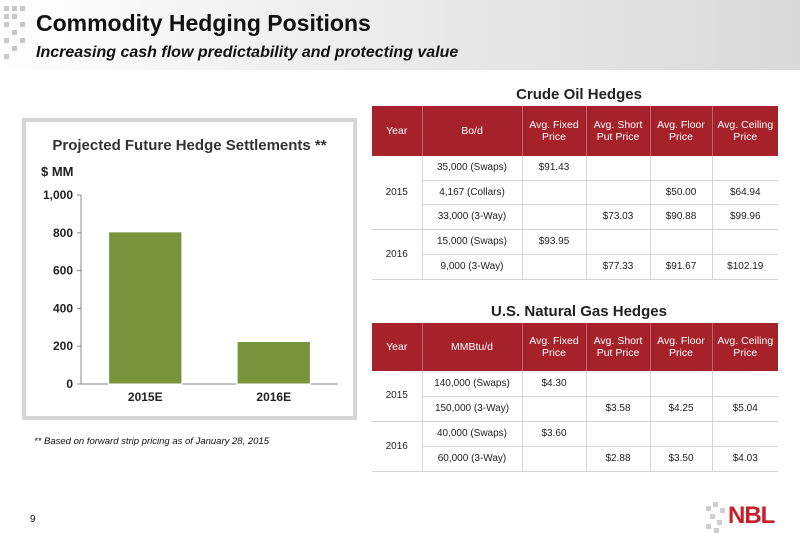  Describe the element at coordinates (273, 362) in the screenshot. I see `bar-2016e` at that location.